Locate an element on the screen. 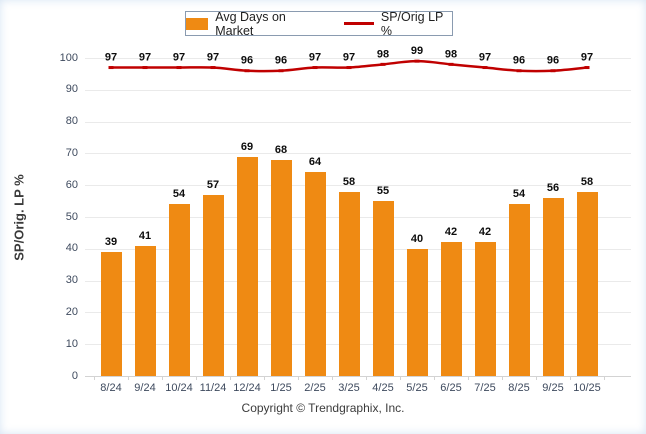 Image resolution: width=646 pixels, height=434 pixels. line-value-label: 99 is located at coordinates (417, 51).